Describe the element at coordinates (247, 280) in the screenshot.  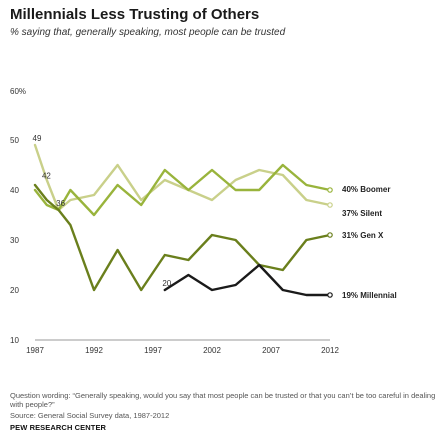
I see `series-line-millennial` at that location.